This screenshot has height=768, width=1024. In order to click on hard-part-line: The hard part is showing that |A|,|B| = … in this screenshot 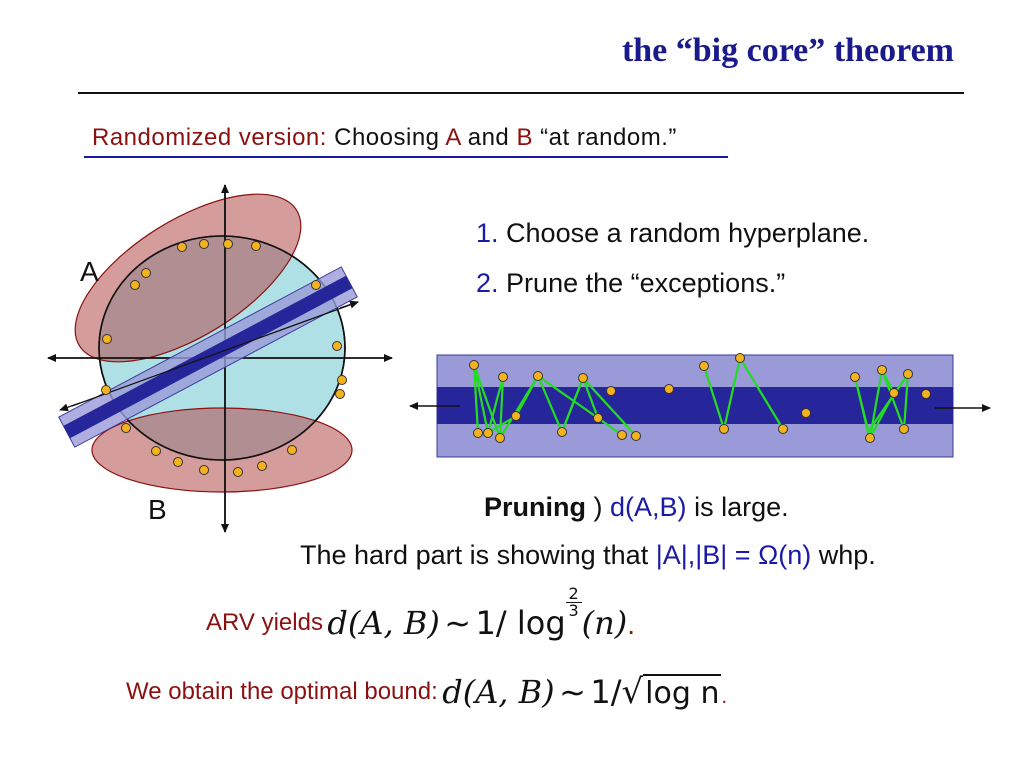, I will do `click(588, 555)`.